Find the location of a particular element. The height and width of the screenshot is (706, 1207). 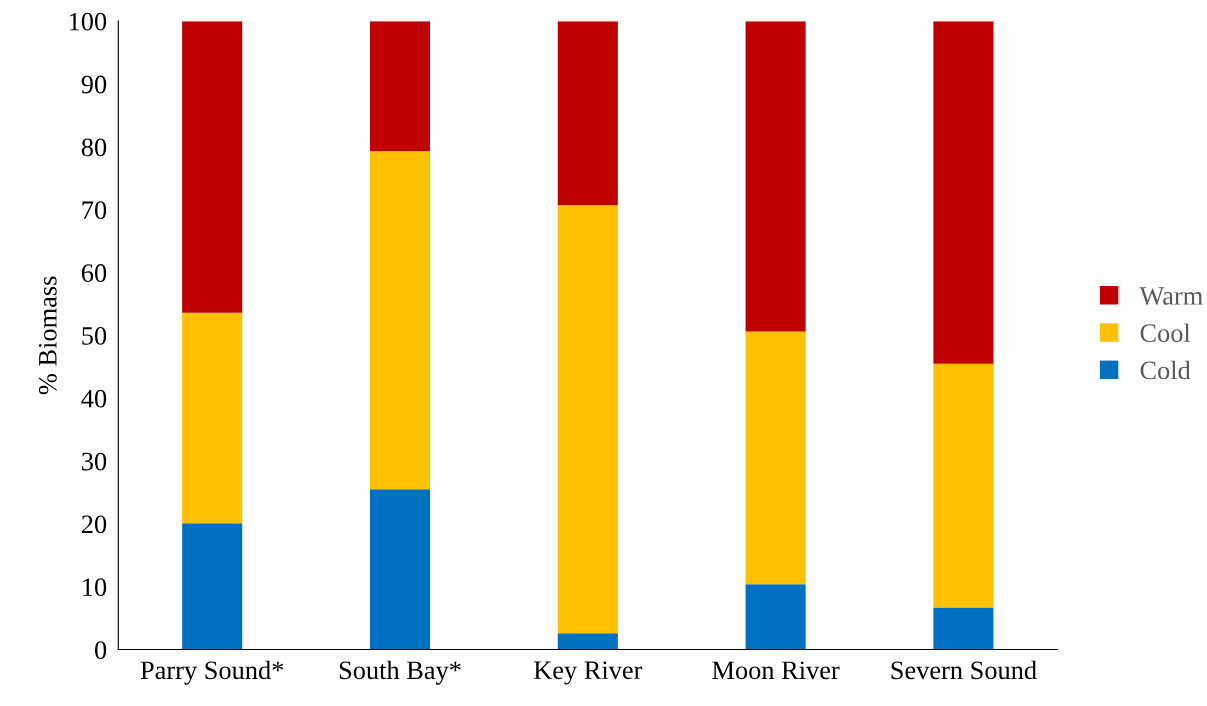

legend-label: Cold is located at coordinates (1165, 370).